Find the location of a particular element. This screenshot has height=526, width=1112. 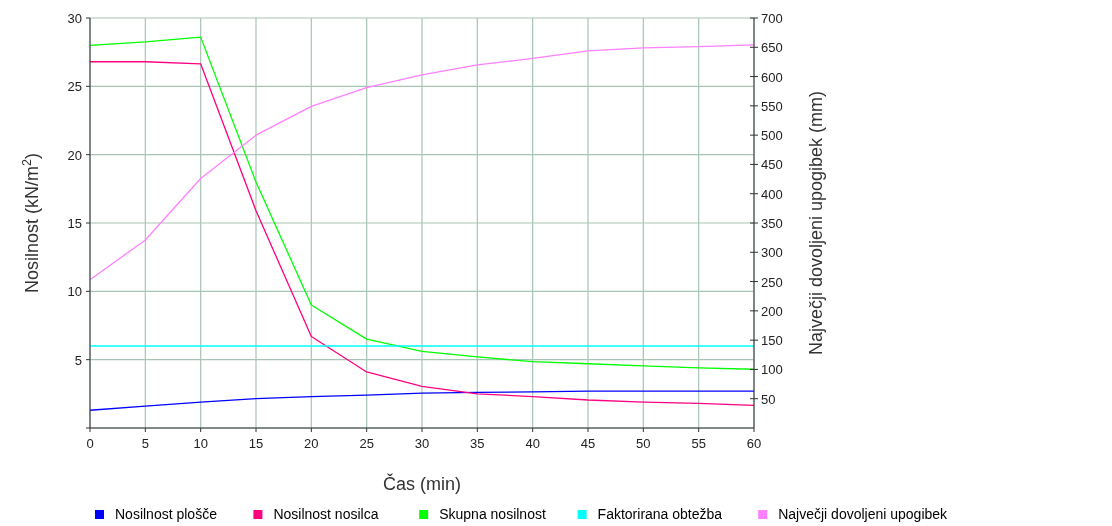

x-tick-label: 15 is located at coordinates (256, 443).